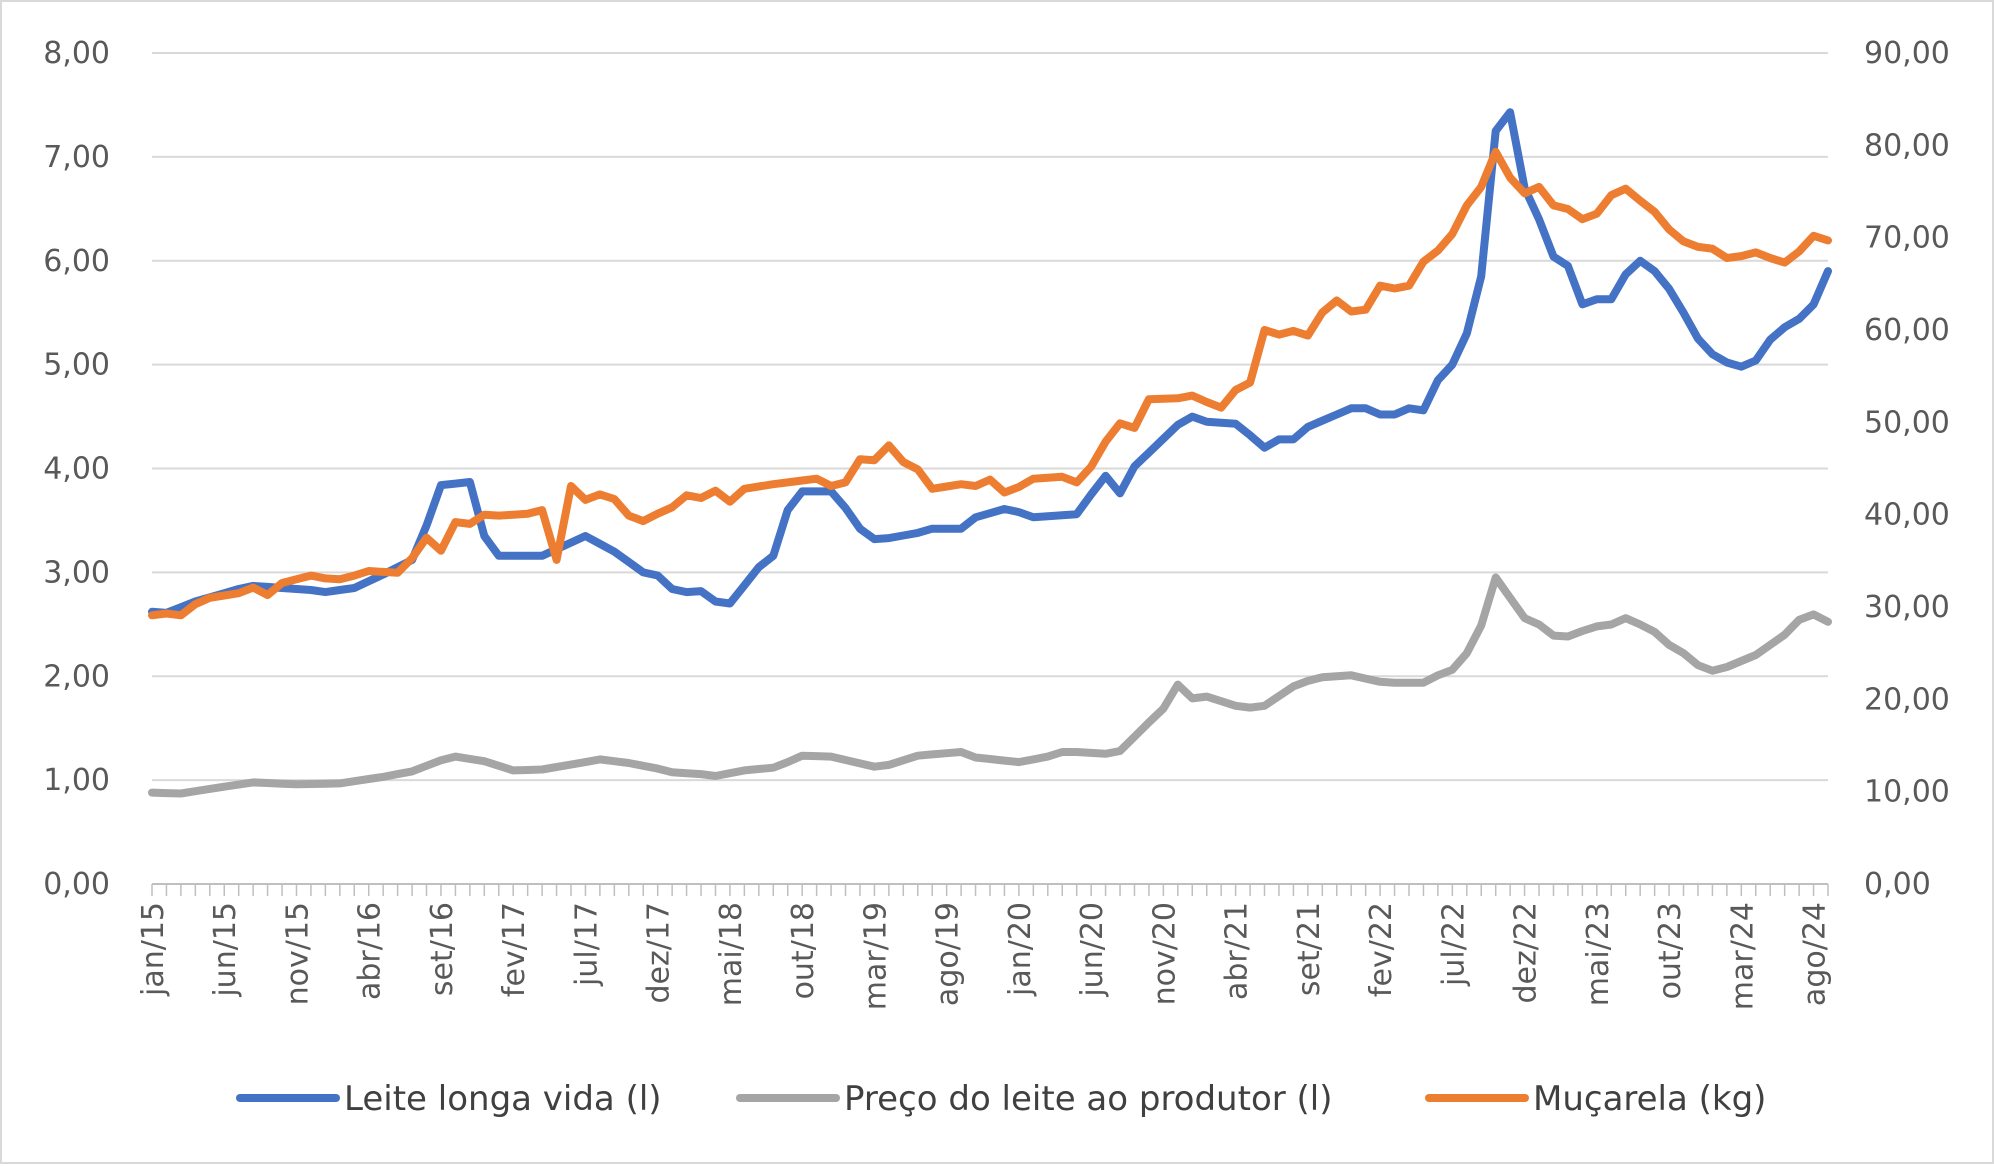  I want to click on x-tick-label: jan/20, so click(1020, 949).